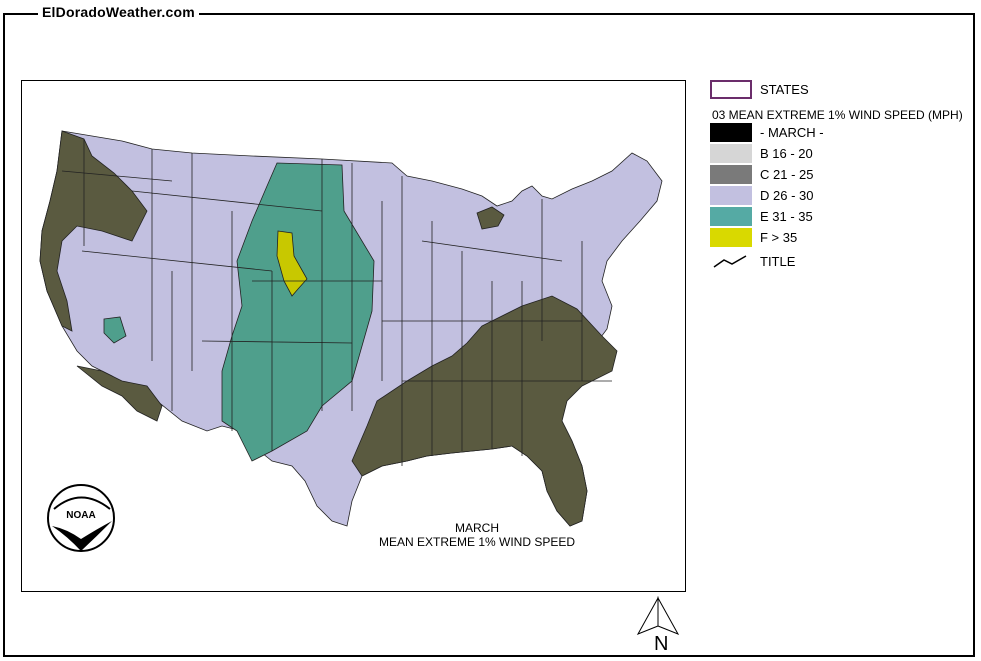 This screenshot has height=661, width=981. Describe the element at coordinates (730, 261) in the screenshot. I see `title-line-icon` at that location.